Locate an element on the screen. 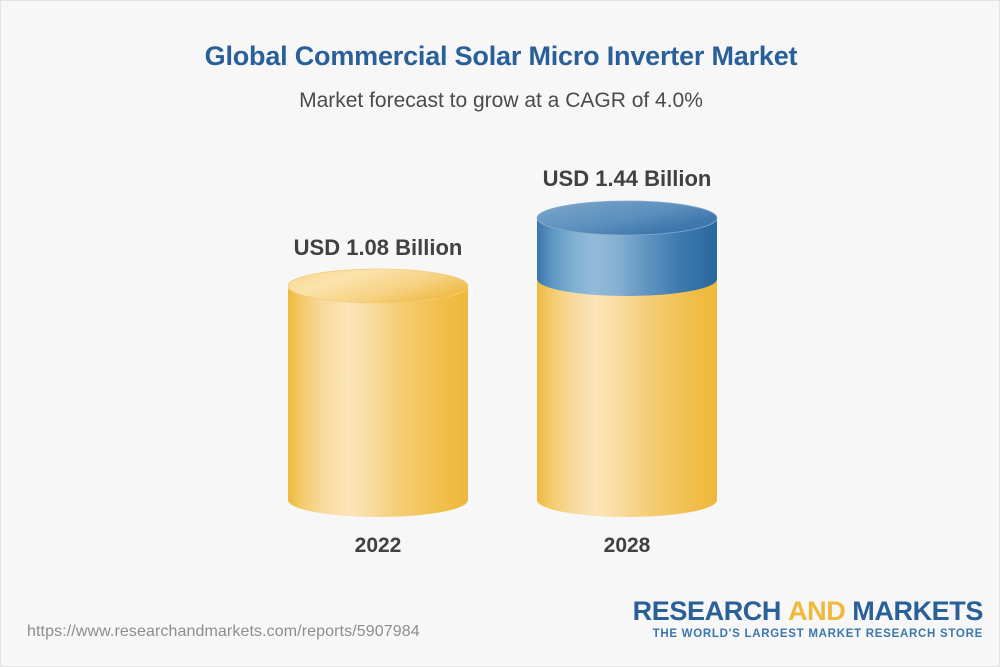 This screenshot has height=667, width=1000. logo-text-and: AND is located at coordinates (817, 611).